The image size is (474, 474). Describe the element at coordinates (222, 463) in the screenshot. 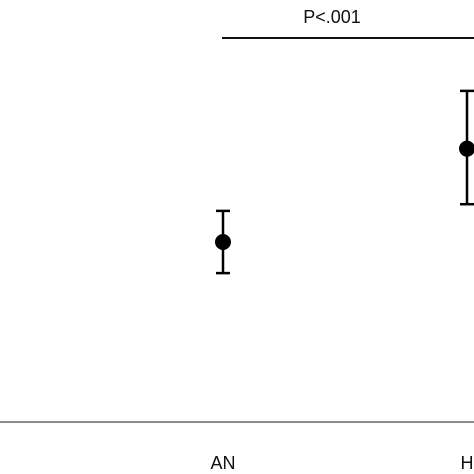

I see `x-tick-label-an: AN` at that location.